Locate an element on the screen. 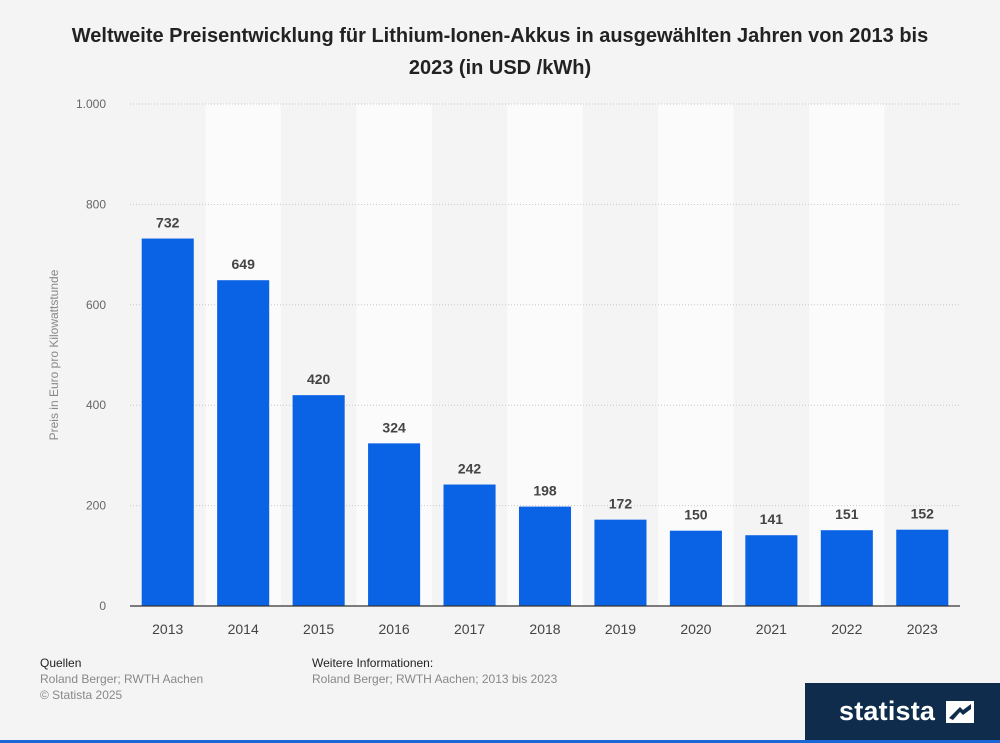 This screenshot has width=1000, height=743. y-tick-label: 1.000 is located at coordinates (91, 104).